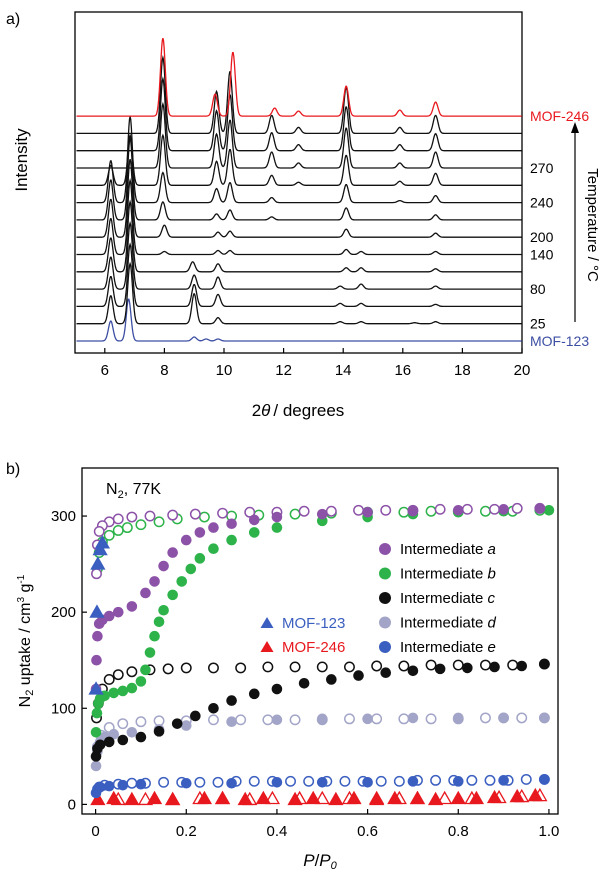  What do you see at coordinates (105, 370) in the screenshot?
I see `xtick-label: 6` at bounding box center [105, 370].